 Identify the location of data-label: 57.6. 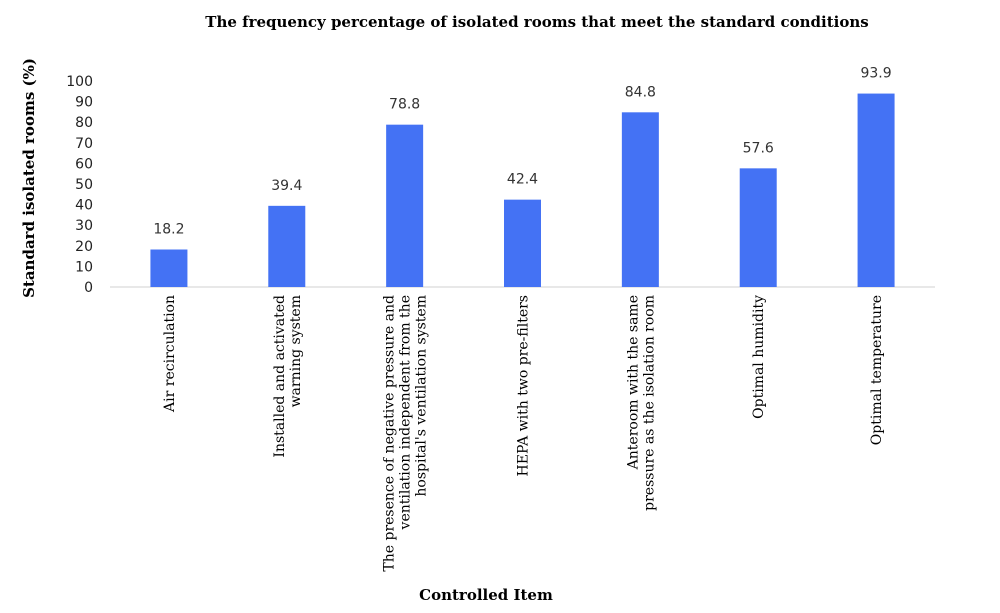
(758, 148).